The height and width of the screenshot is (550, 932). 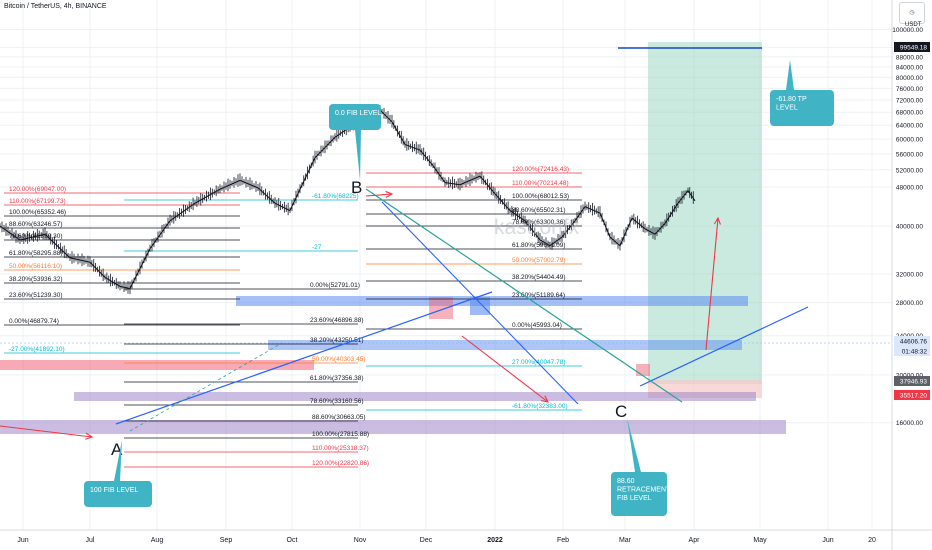 What do you see at coordinates (89, 436) in the screenshot?
I see `red-arrow-june-head` at bounding box center [89, 436].